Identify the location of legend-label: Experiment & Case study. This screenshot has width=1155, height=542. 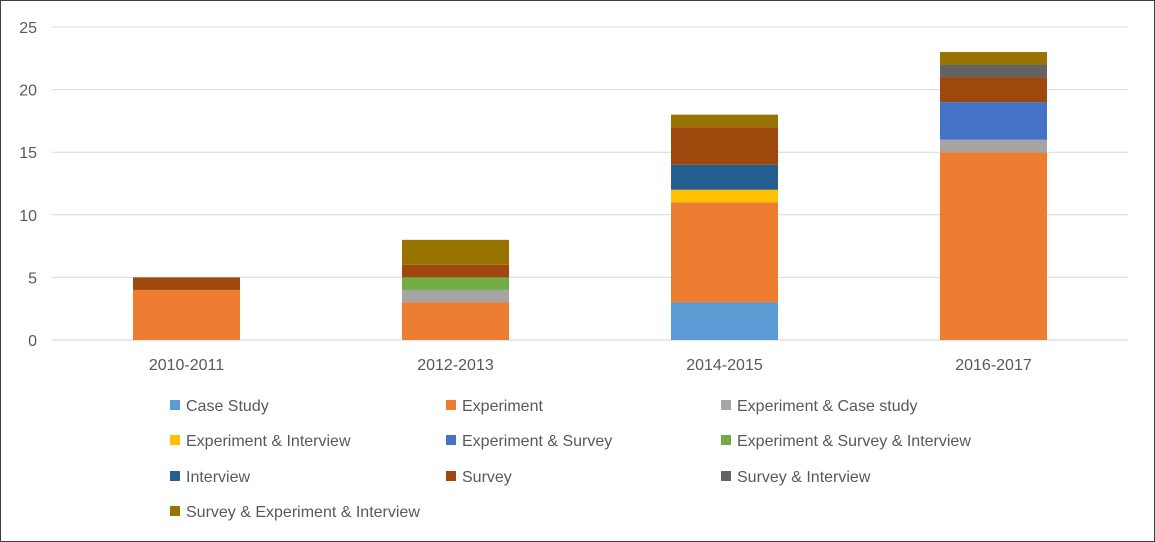
(827, 406).